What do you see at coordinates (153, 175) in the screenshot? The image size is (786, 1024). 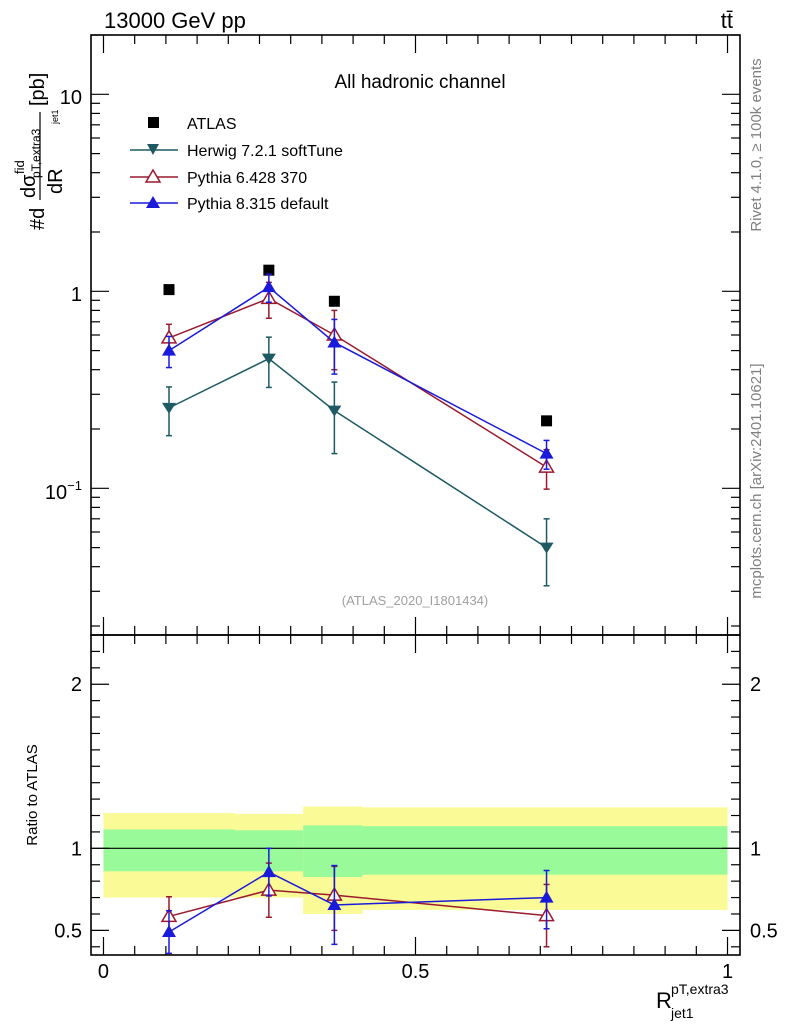 I see `legend-marker-pythia6` at bounding box center [153, 175].